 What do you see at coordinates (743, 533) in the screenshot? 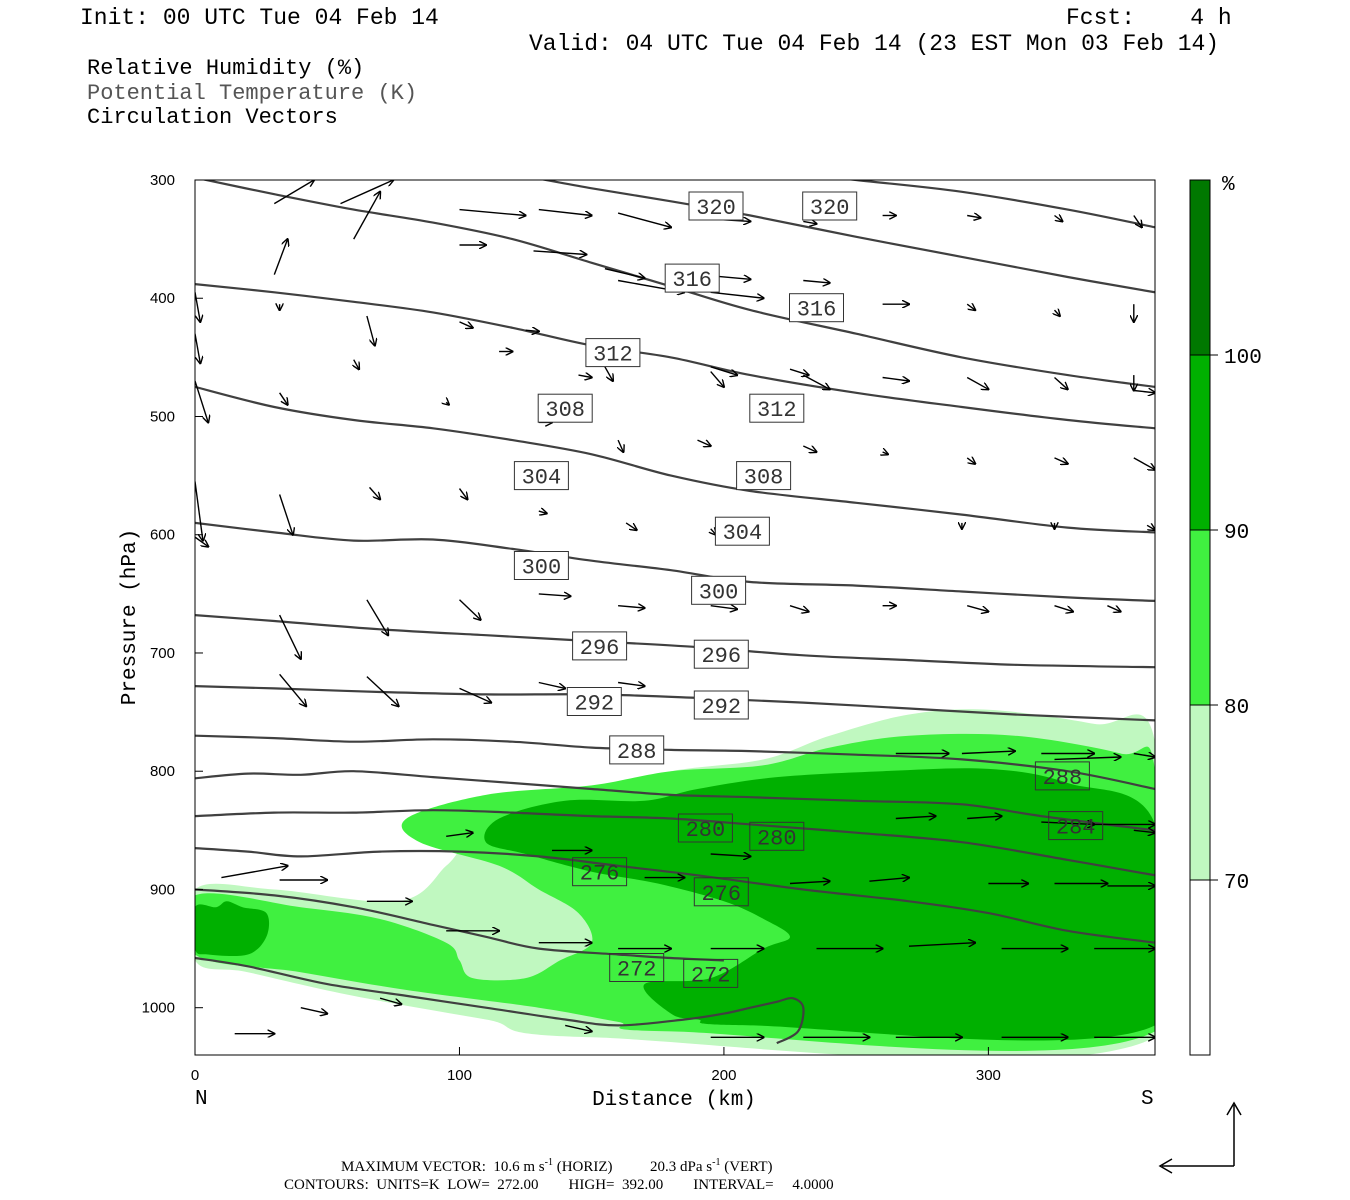
I see `contour-label-304: 304` at bounding box center [743, 533].